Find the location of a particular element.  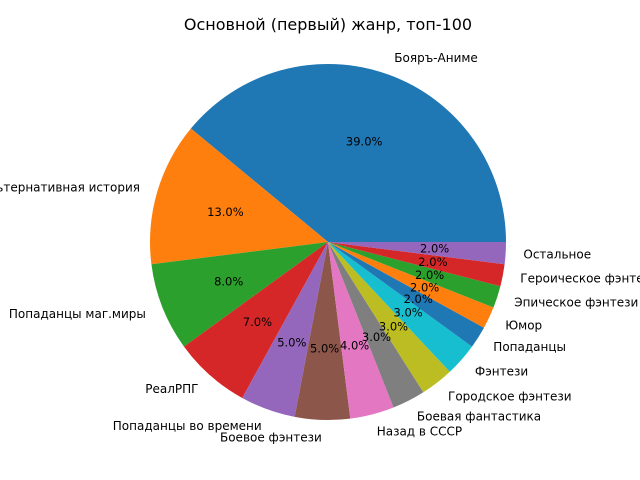

slice-label: Городское фэнтези is located at coordinates (510, 397).